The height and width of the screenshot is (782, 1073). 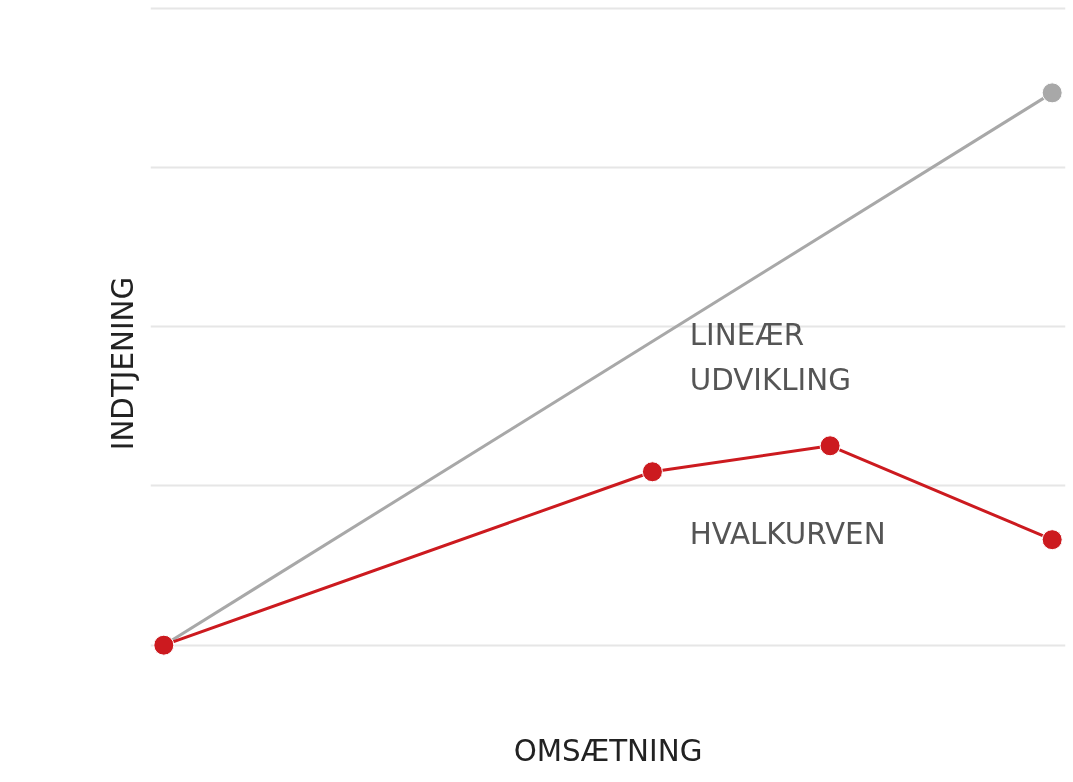 What do you see at coordinates (770, 357) in the screenshot?
I see `series-label: LINEÆR UDVIKLING` at bounding box center [770, 357].